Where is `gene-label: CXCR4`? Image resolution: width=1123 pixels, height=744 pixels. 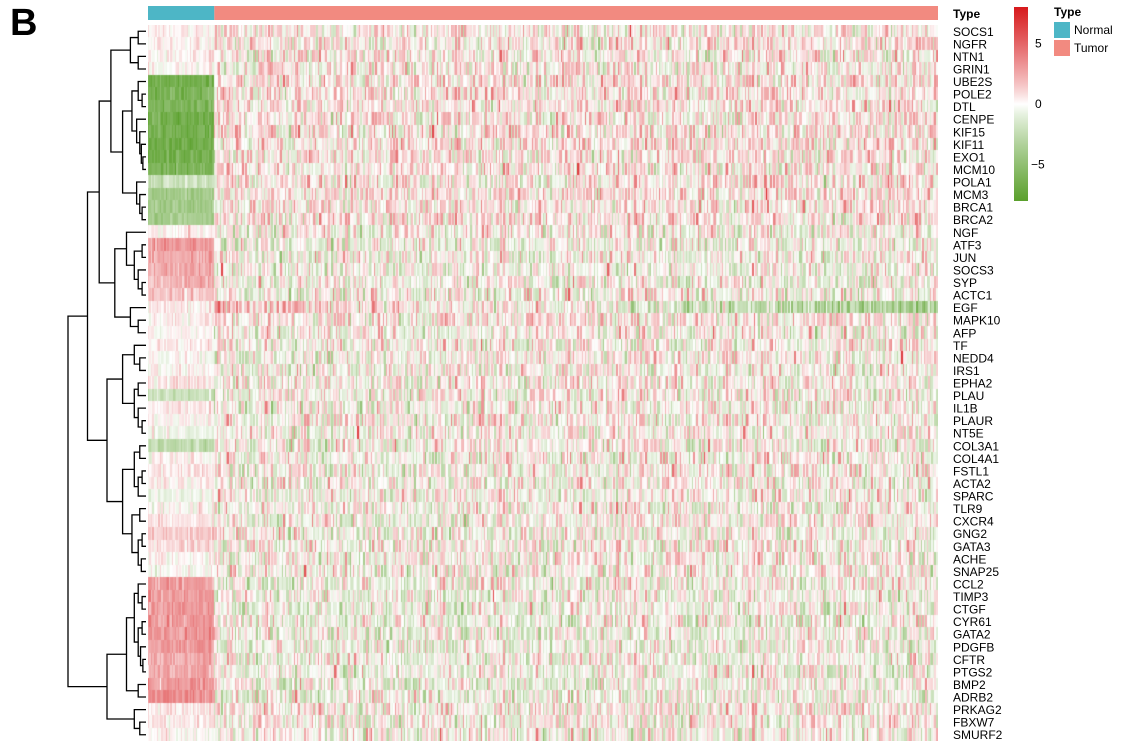 gene-label: CXCR4 is located at coordinates (973, 522).